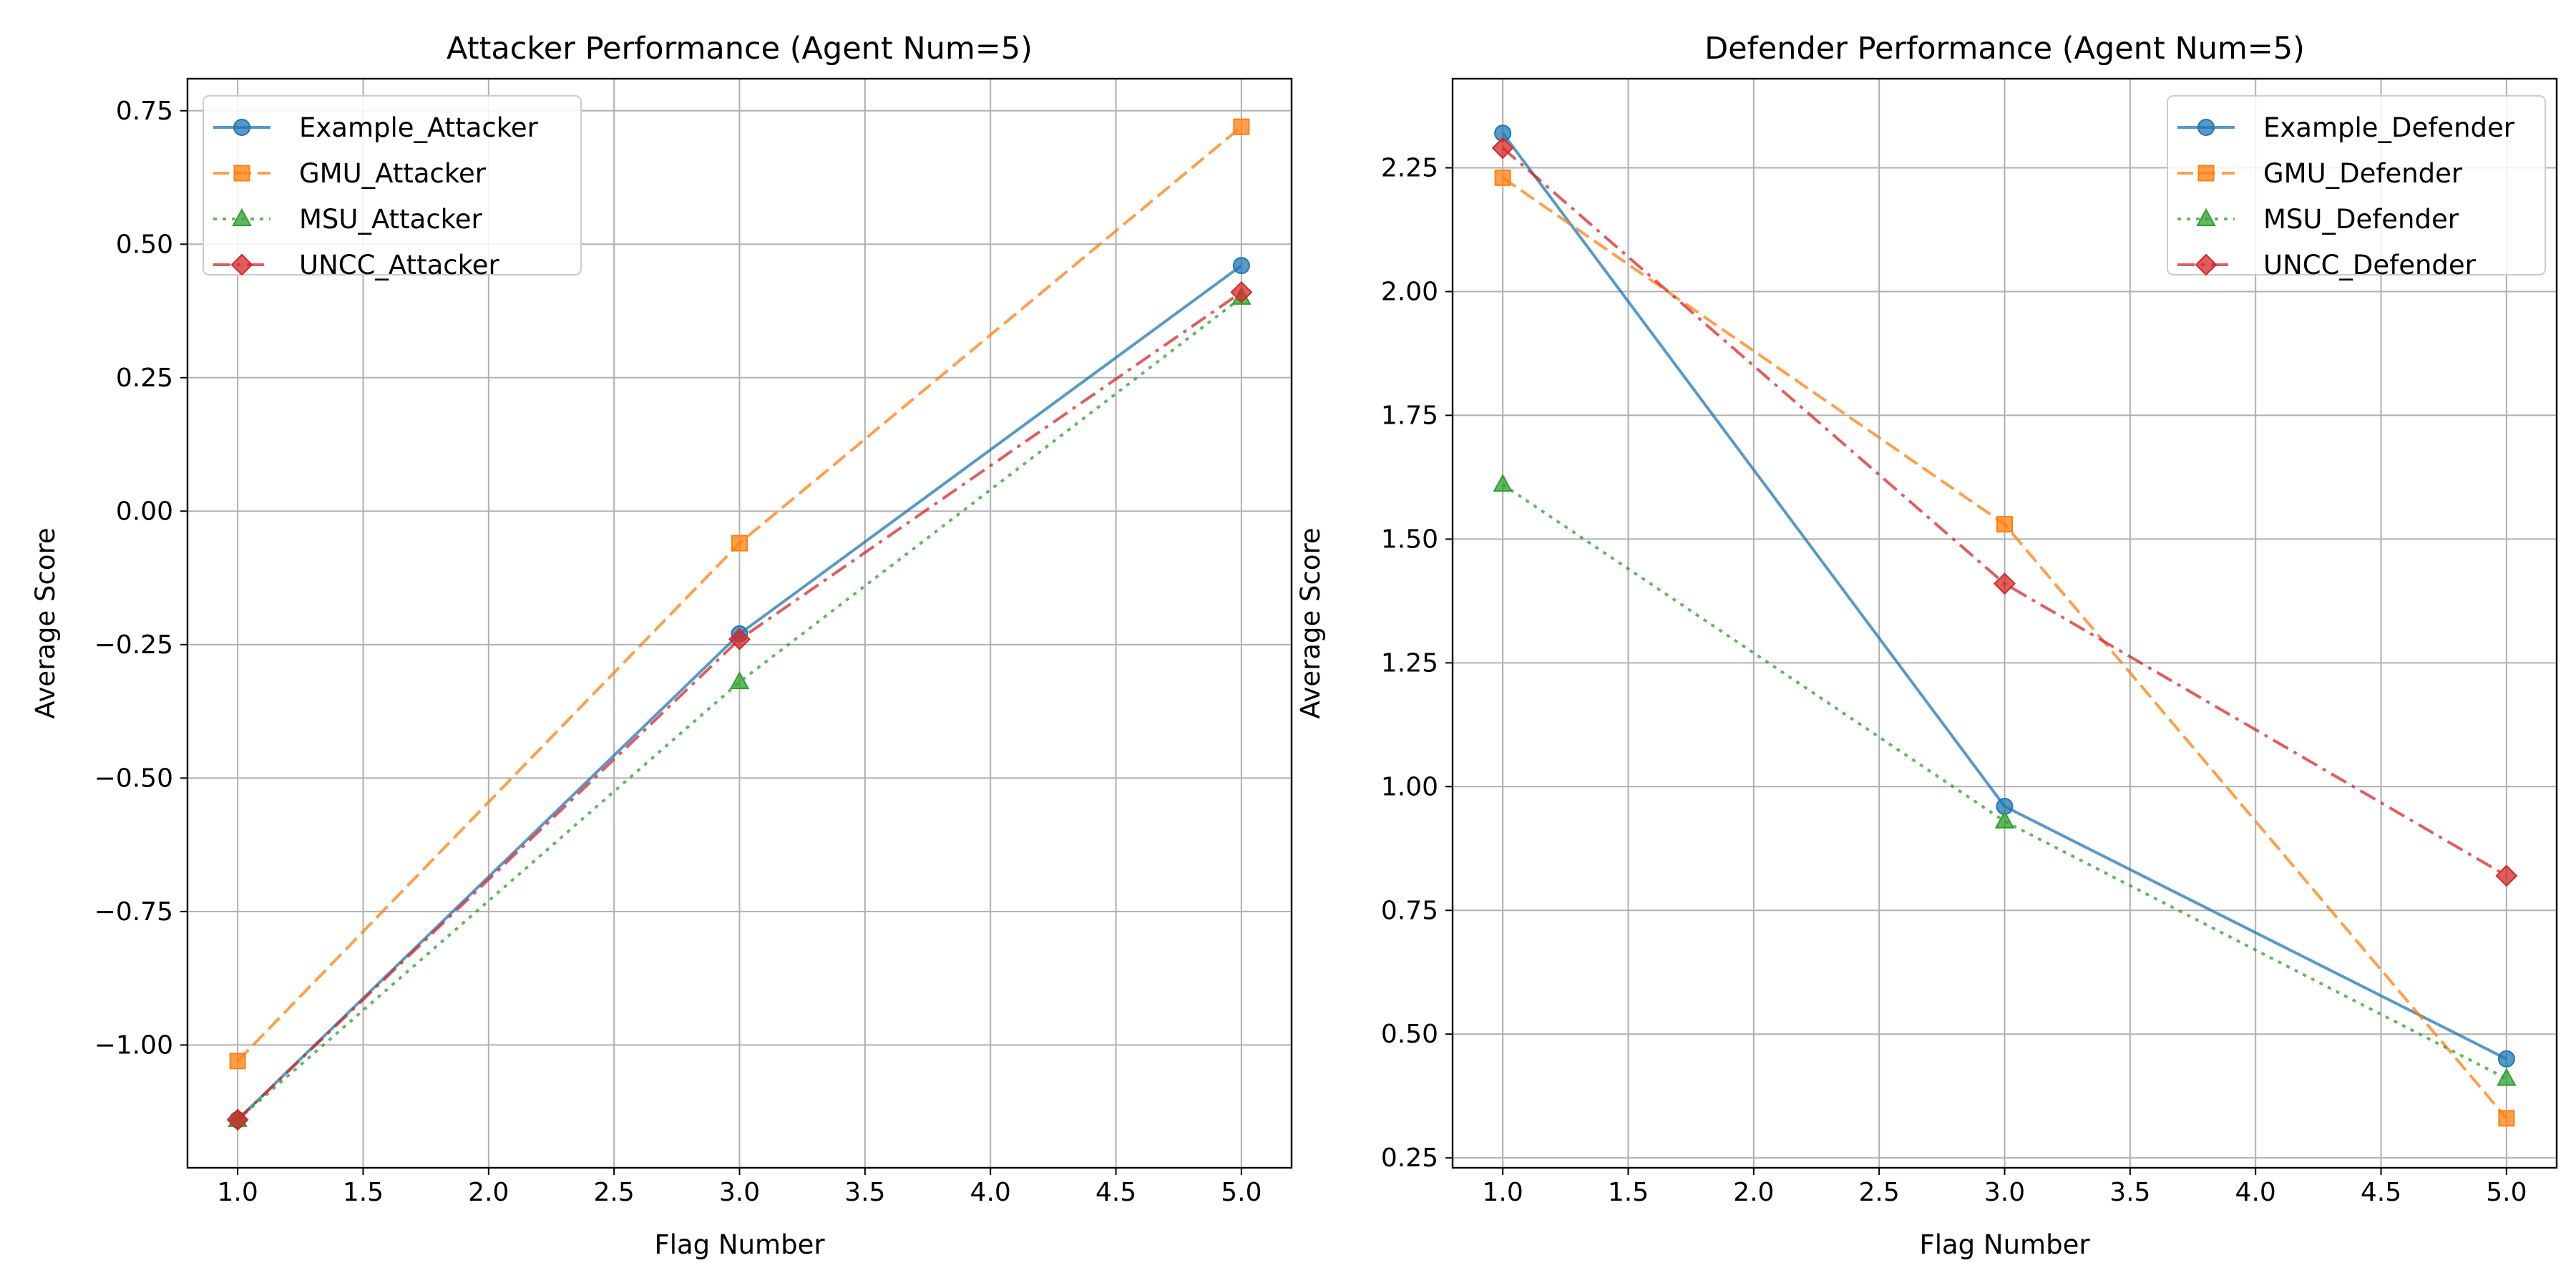 Image resolution: width=2576 pixels, height=1288 pixels. I want to click on legend-label-gmu-defender: GMU_Defender, so click(2363, 173).